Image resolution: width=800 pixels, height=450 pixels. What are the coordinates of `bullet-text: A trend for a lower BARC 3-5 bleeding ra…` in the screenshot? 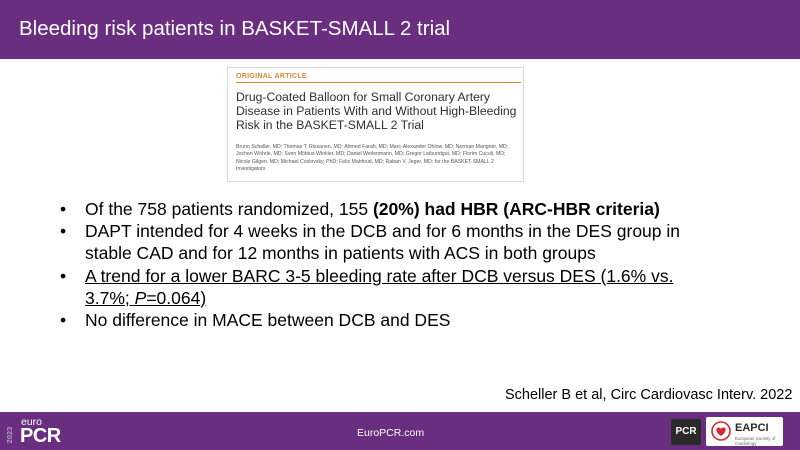 It's located at (379, 286).